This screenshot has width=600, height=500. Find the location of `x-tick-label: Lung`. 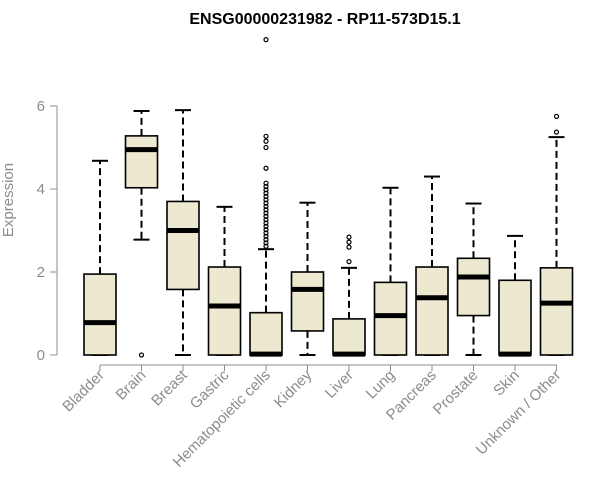

x-tick-label: Lung is located at coordinates (381, 385).